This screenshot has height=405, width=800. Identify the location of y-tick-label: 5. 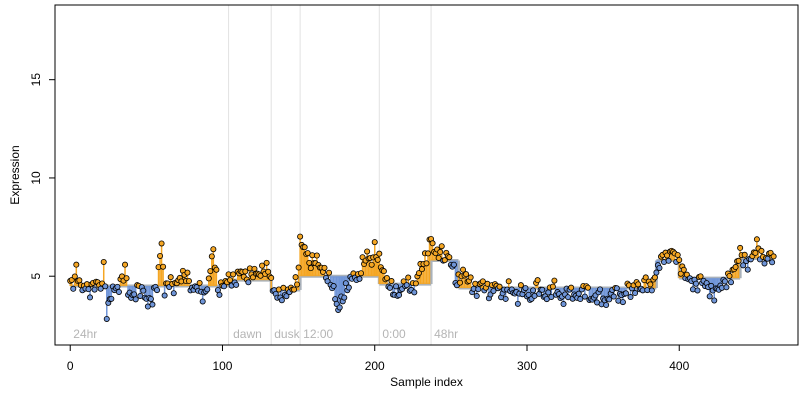
(36, 276).